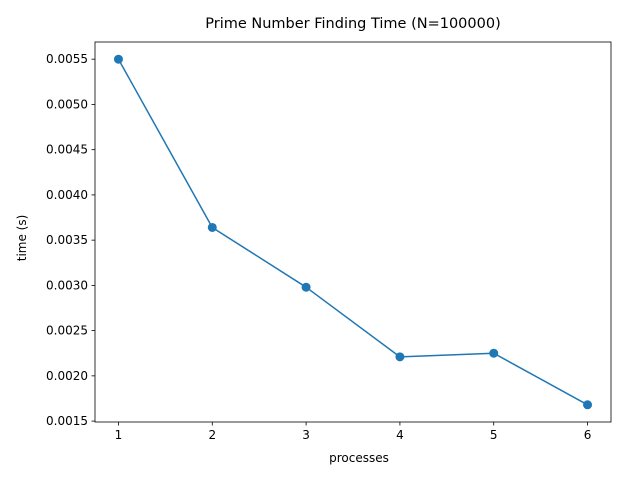  Describe the element at coordinates (67, 240) in the screenshot. I see `y-tick-label: 0.0035` at that location.